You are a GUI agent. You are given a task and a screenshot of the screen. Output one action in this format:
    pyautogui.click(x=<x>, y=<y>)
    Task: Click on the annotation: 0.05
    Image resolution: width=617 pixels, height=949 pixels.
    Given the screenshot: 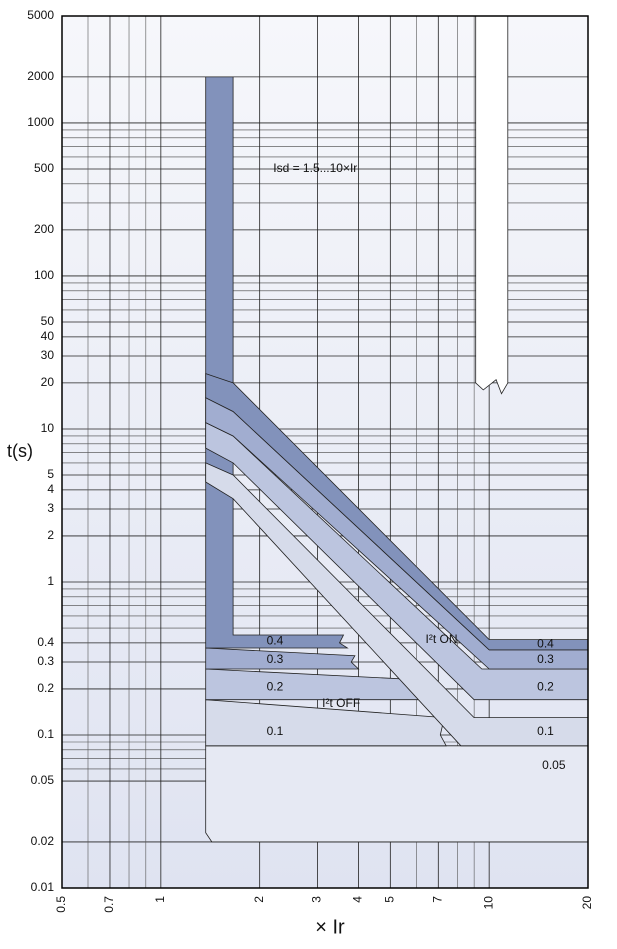 What is the action you would take?
    pyautogui.click(x=554, y=765)
    